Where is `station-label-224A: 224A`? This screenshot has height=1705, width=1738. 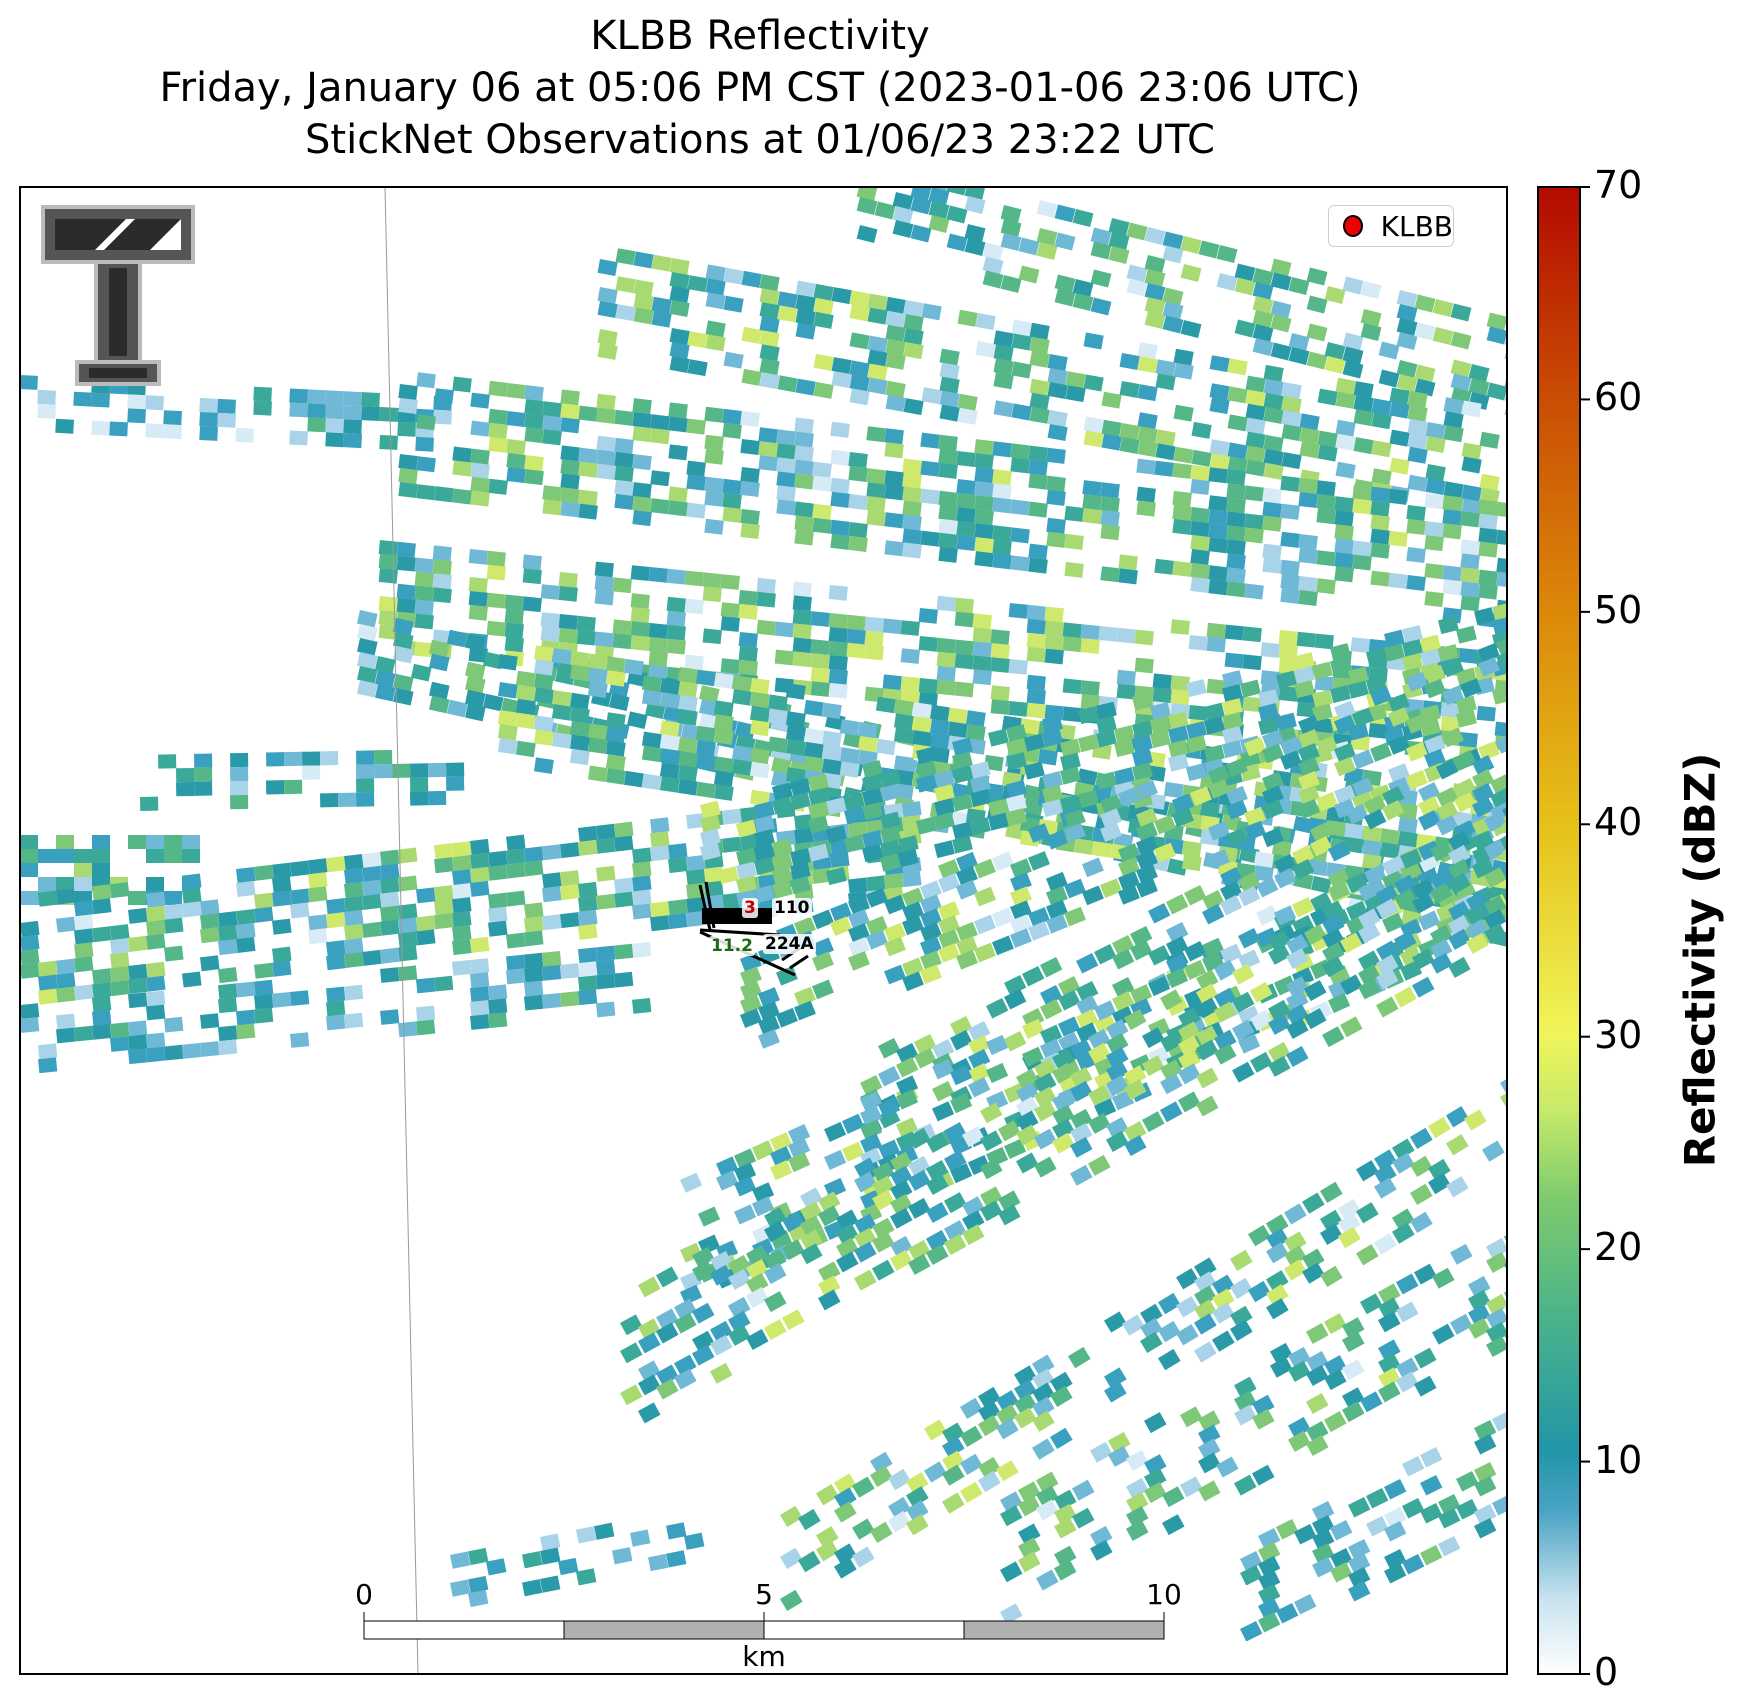 station-label-224A: 224A is located at coordinates (789, 944).